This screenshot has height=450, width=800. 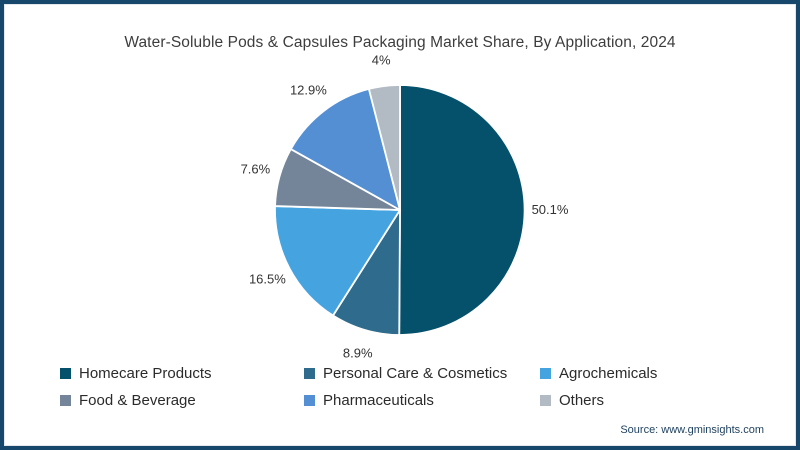 I want to click on legend-swatch-agrochemicals, so click(x=545, y=373).